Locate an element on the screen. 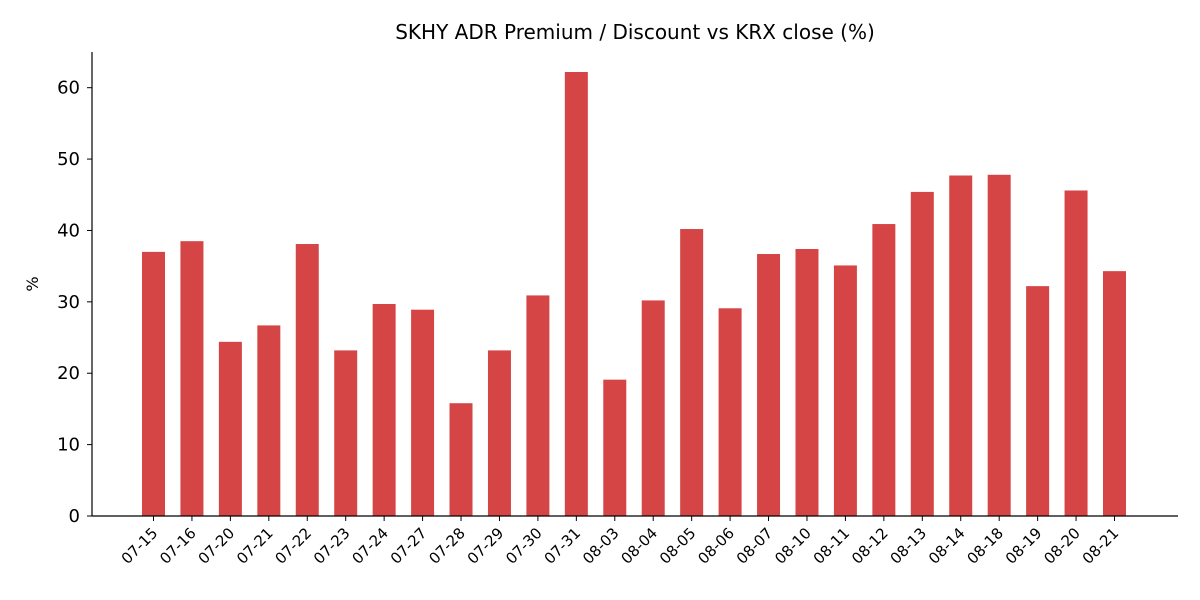 Image resolution: width=1200 pixels, height=600 pixels. x-tick-label: 08-03 is located at coordinates (601, 546).